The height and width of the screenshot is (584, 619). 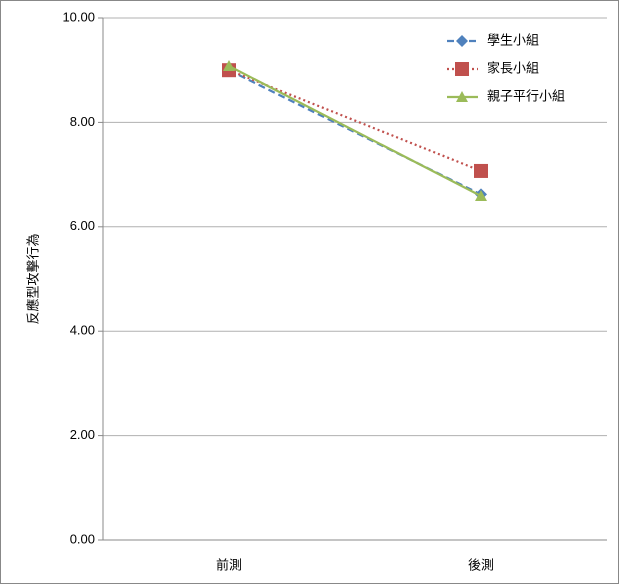 What do you see at coordinates (82, 225) in the screenshot?
I see `y-tick-label: 6.00` at bounding box center [82, 225].